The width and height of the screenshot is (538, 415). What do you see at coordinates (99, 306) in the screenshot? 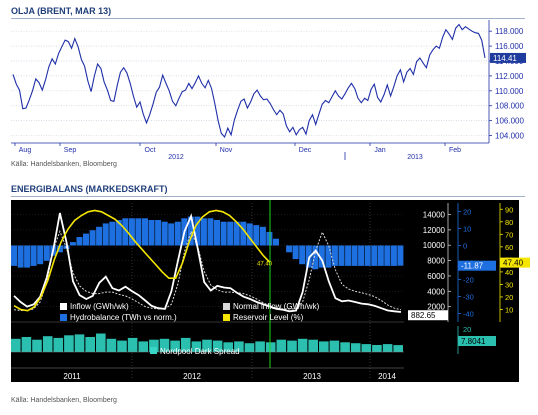
I see `legend-label: Inflow (GWh/wk)` at bounding box center [99, 306].